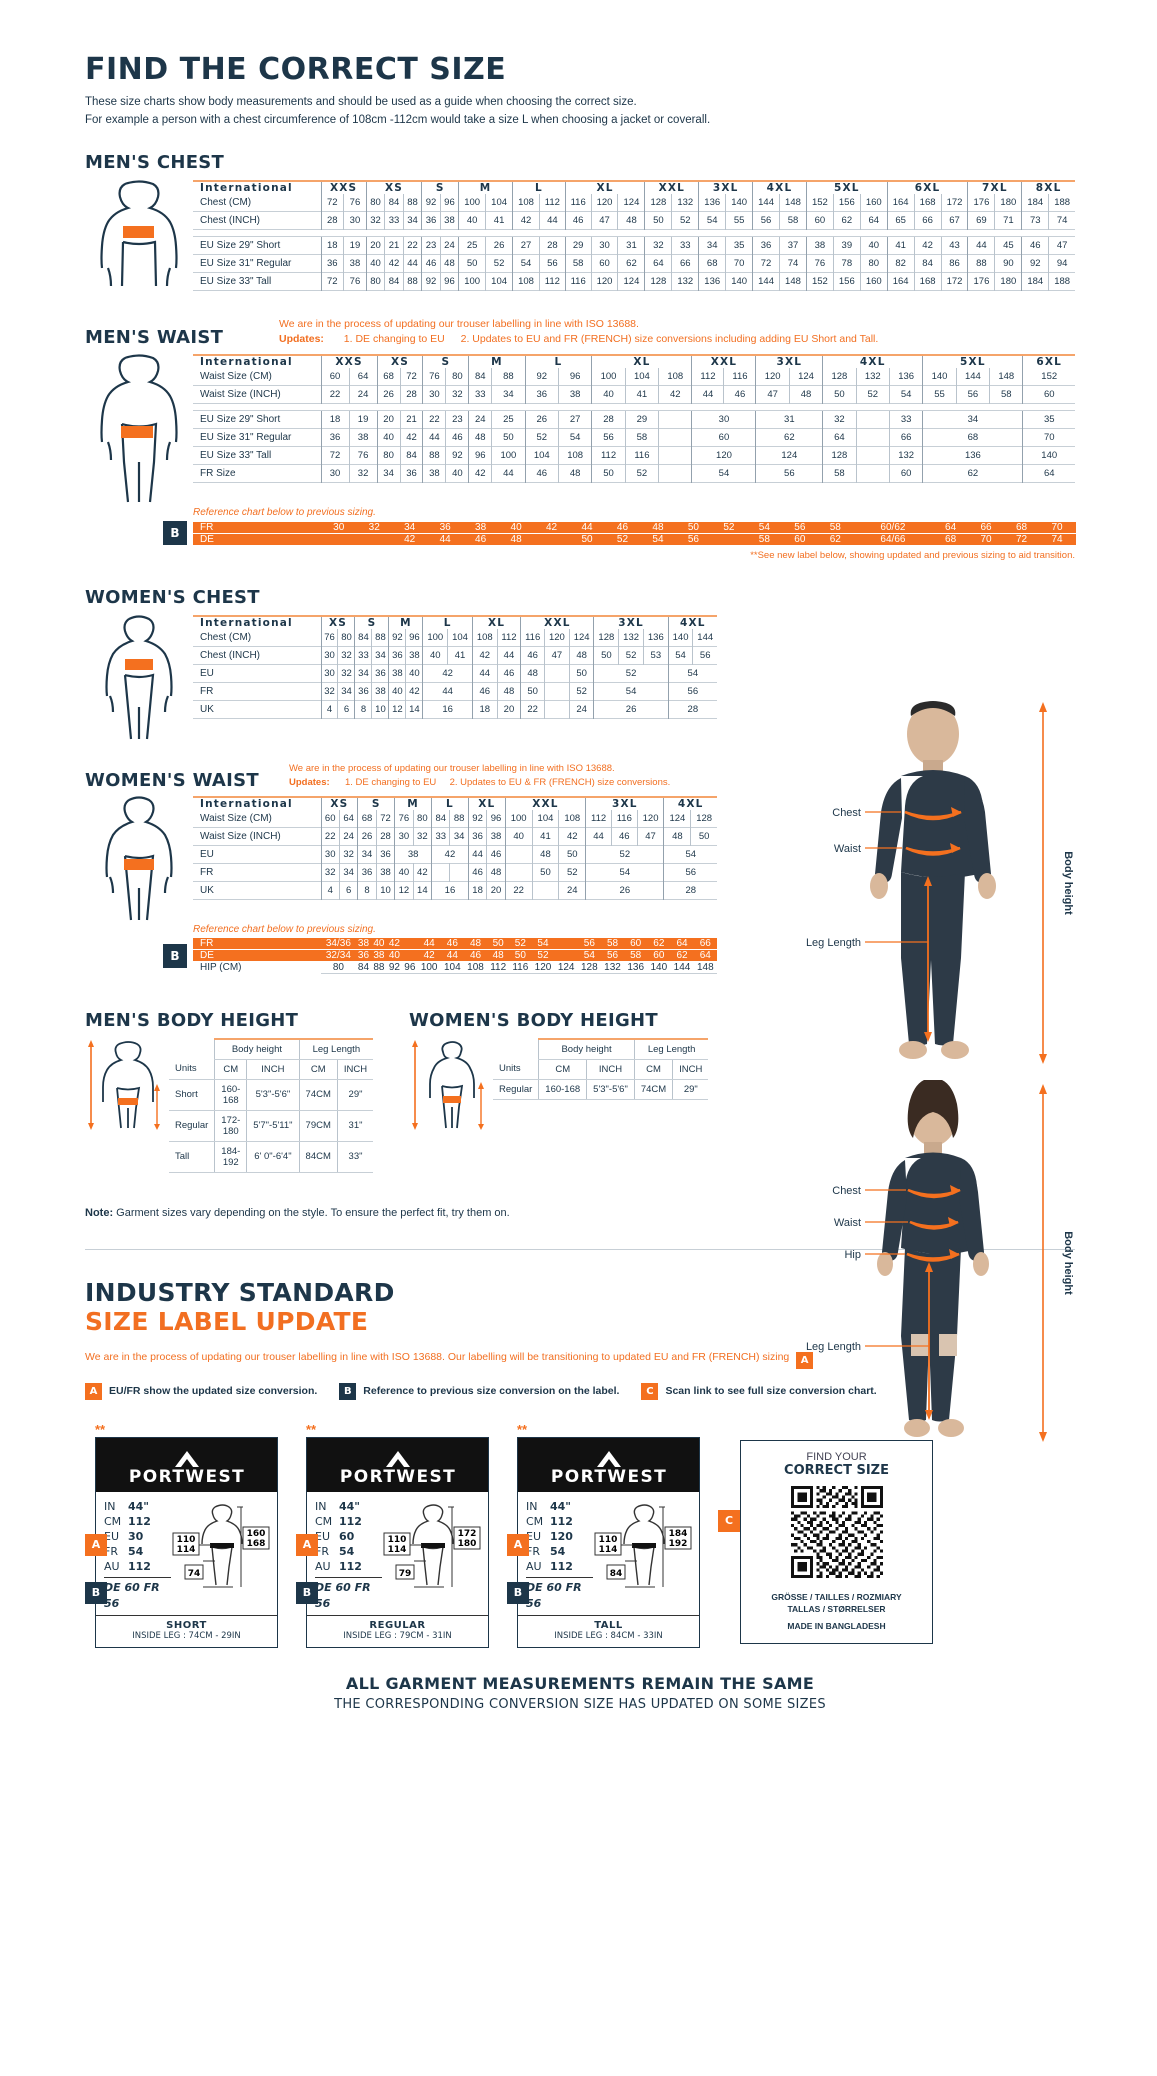 The height and width of the screenshot is (2076, 1157). Describe the element at coordinates (793, 202) in the screenshot. I see `cell: 148` at that location.